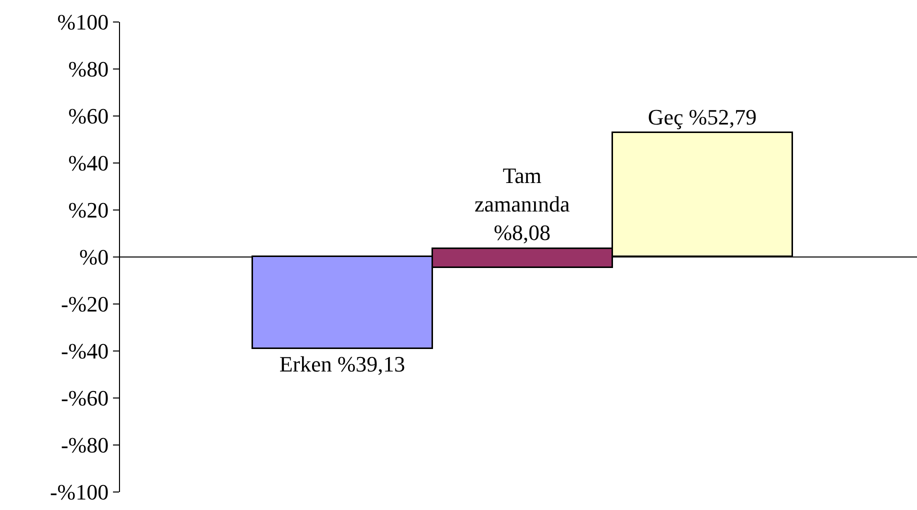  I want to click on y-tick-label: %80, so click(88, 69).